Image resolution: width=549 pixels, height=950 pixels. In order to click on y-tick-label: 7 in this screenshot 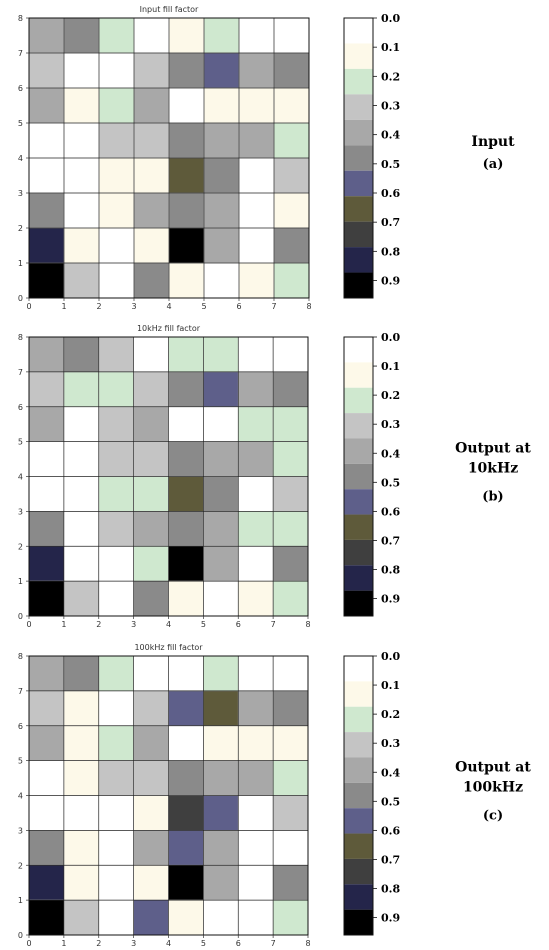, I will do `click(20, 691)`.